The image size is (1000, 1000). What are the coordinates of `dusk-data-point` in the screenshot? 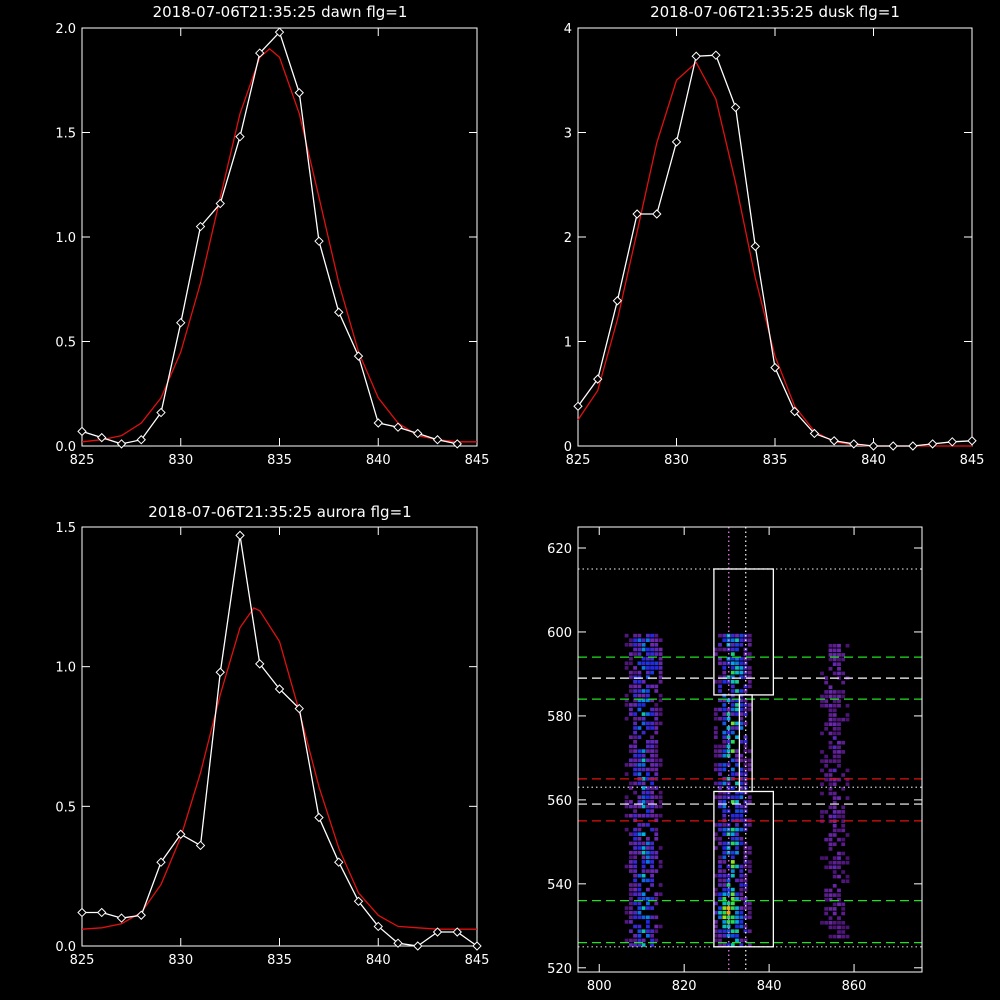 It's located at (617, 301).